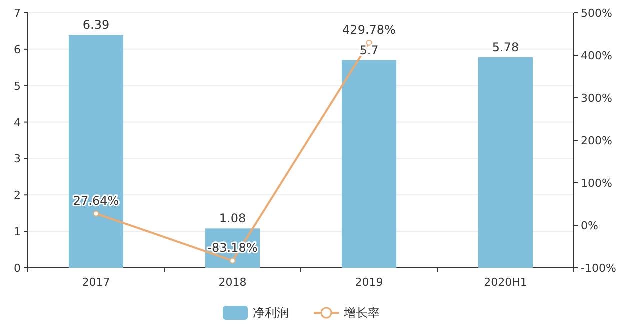 Image resolution: width=628 pixels, height=326 pixels. I want to click on x-tick-label: 2019, so click(369, 282).